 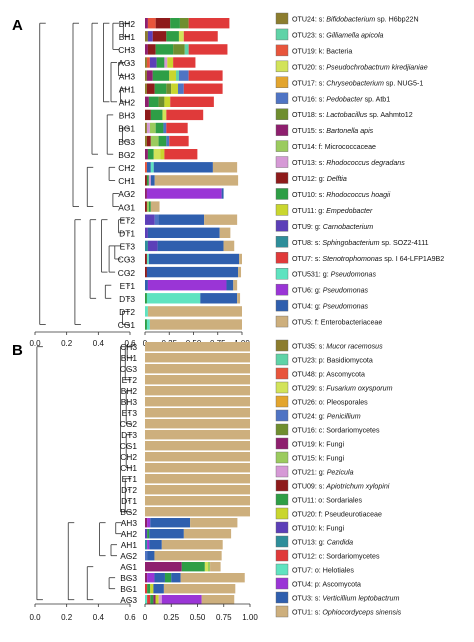 I want to click on sample-label-ag2: AG2, so click(x=126, y=194).